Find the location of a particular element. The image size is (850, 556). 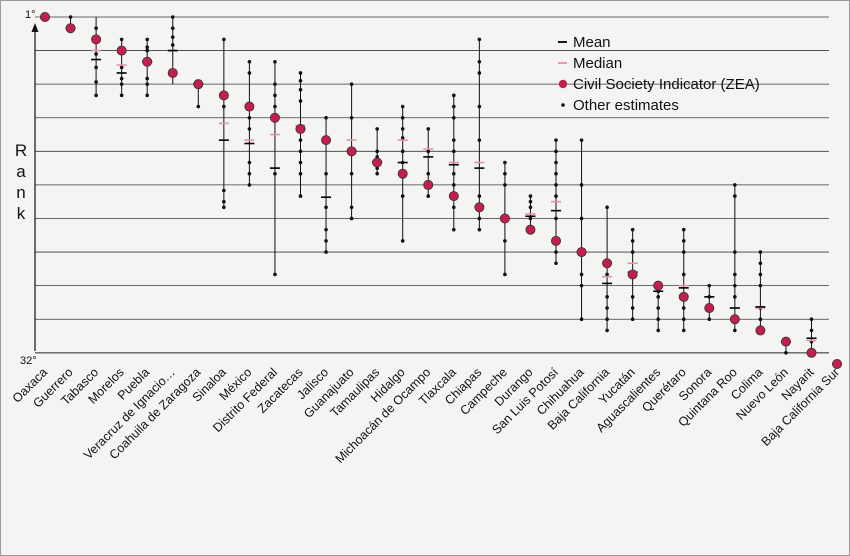

y-axis-label-letter: R is located at coordinates (21, 150).